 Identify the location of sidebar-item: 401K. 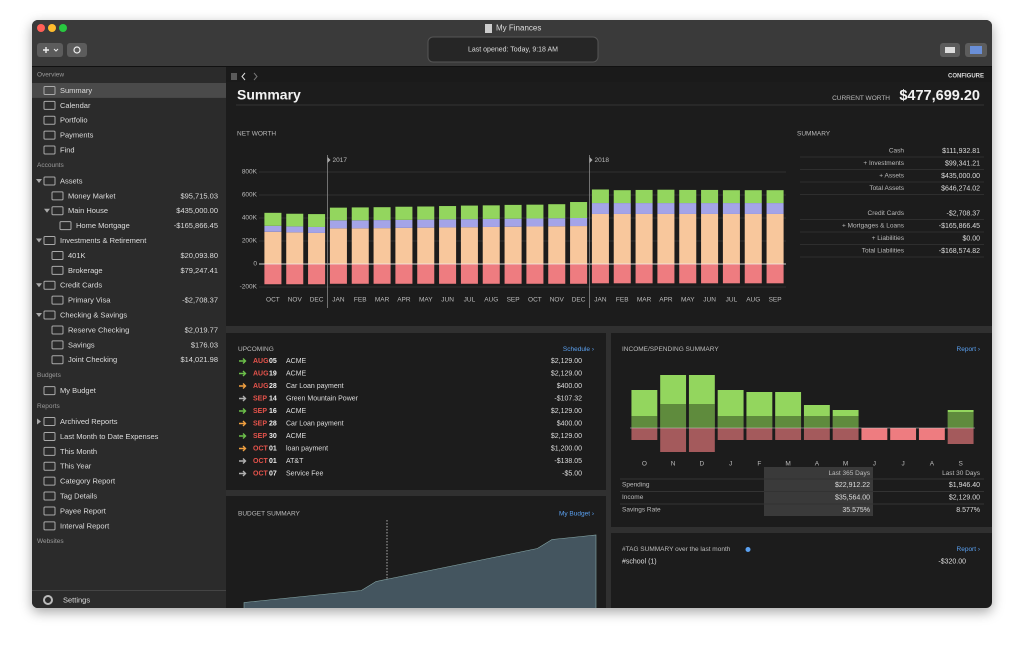
(77, 255).